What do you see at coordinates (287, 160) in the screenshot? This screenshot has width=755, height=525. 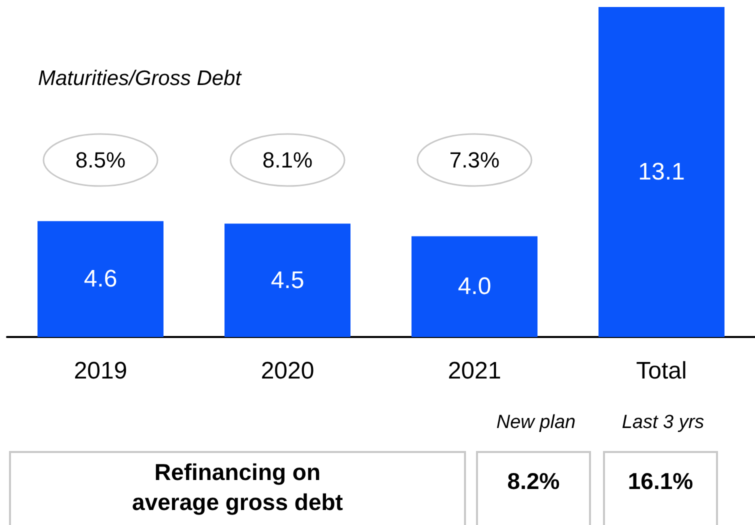 I see `annotation: 8.1%` at bounding box center [287, 160].